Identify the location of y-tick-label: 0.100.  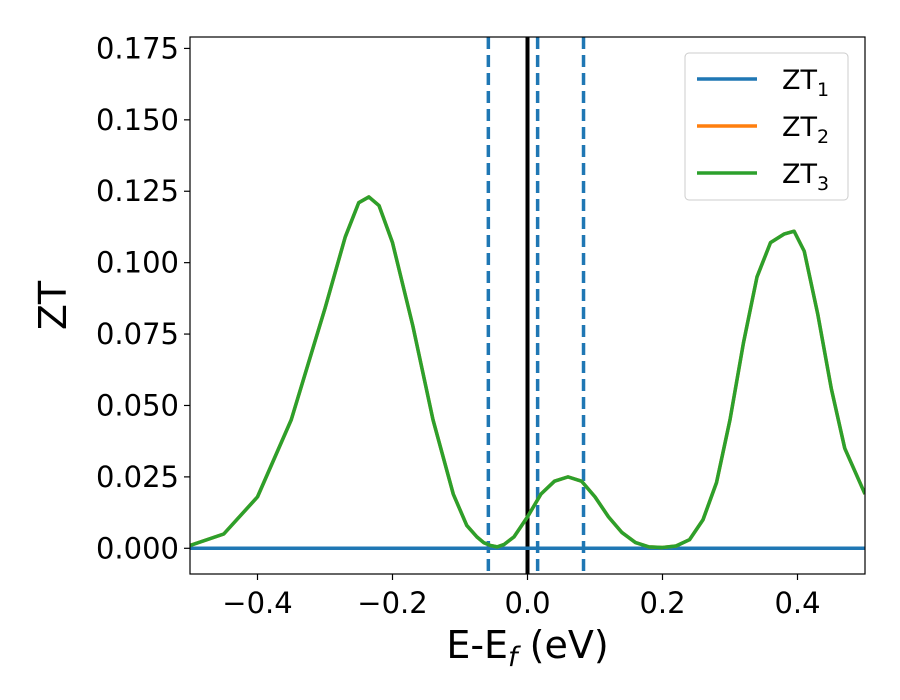
(137, 263).